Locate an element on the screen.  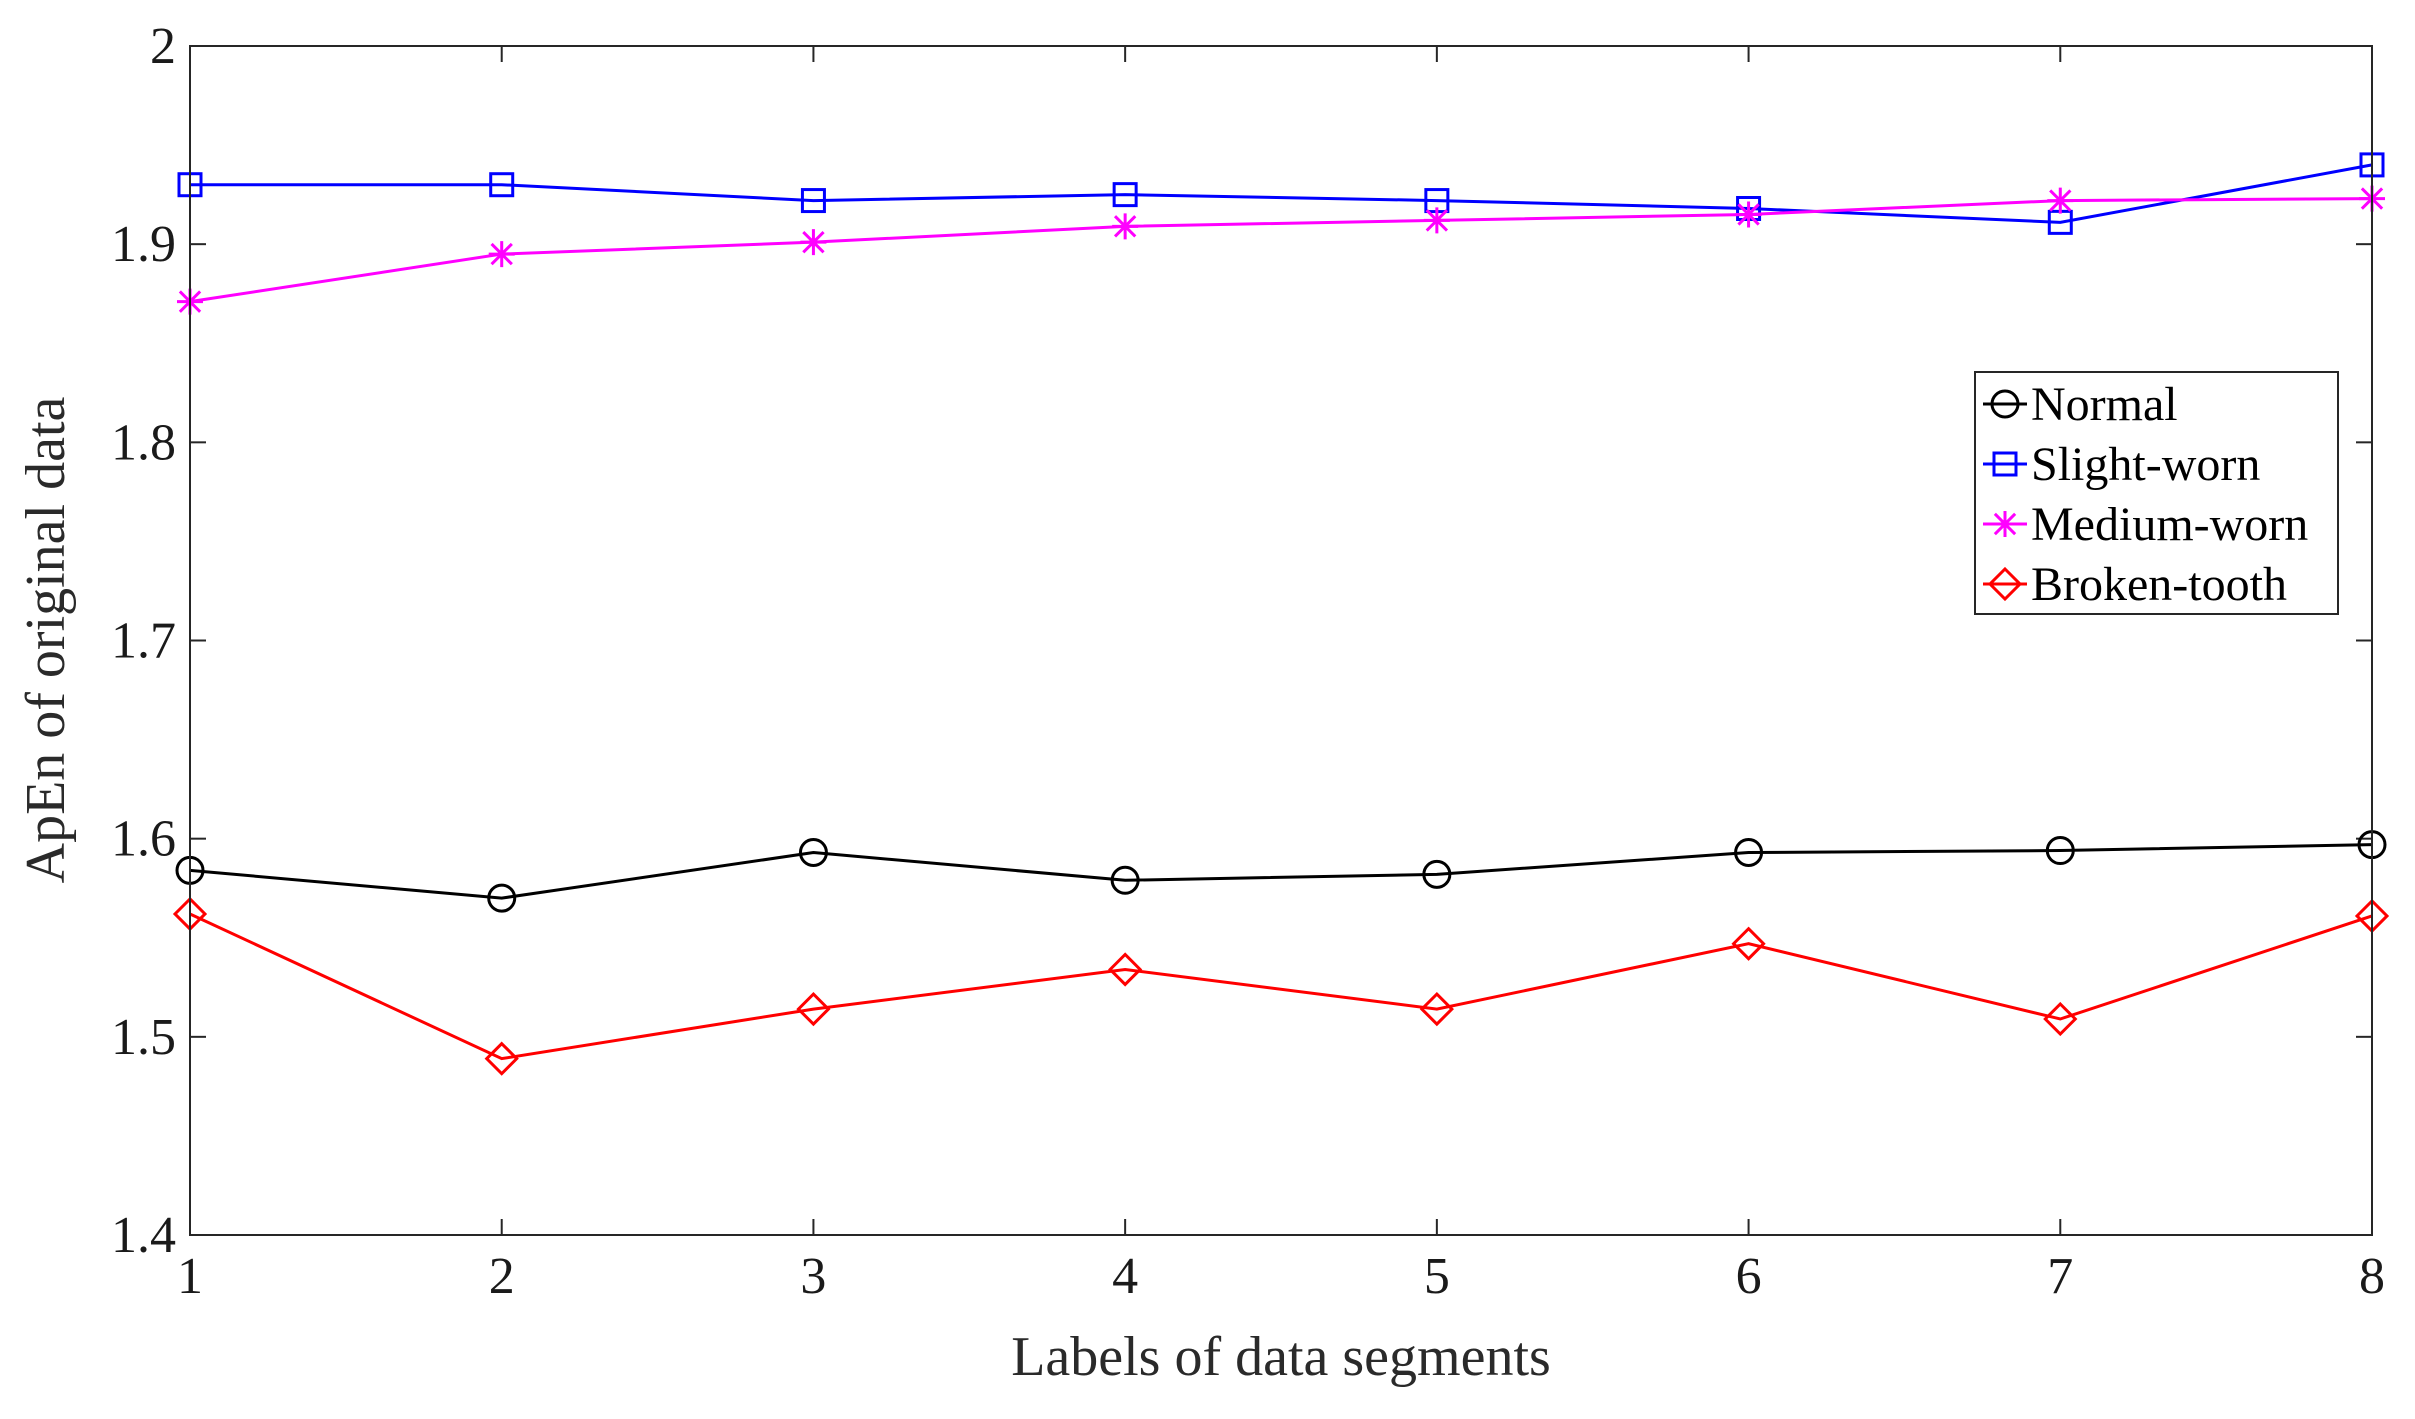
legend-box is located at coordinates (2156, 493).